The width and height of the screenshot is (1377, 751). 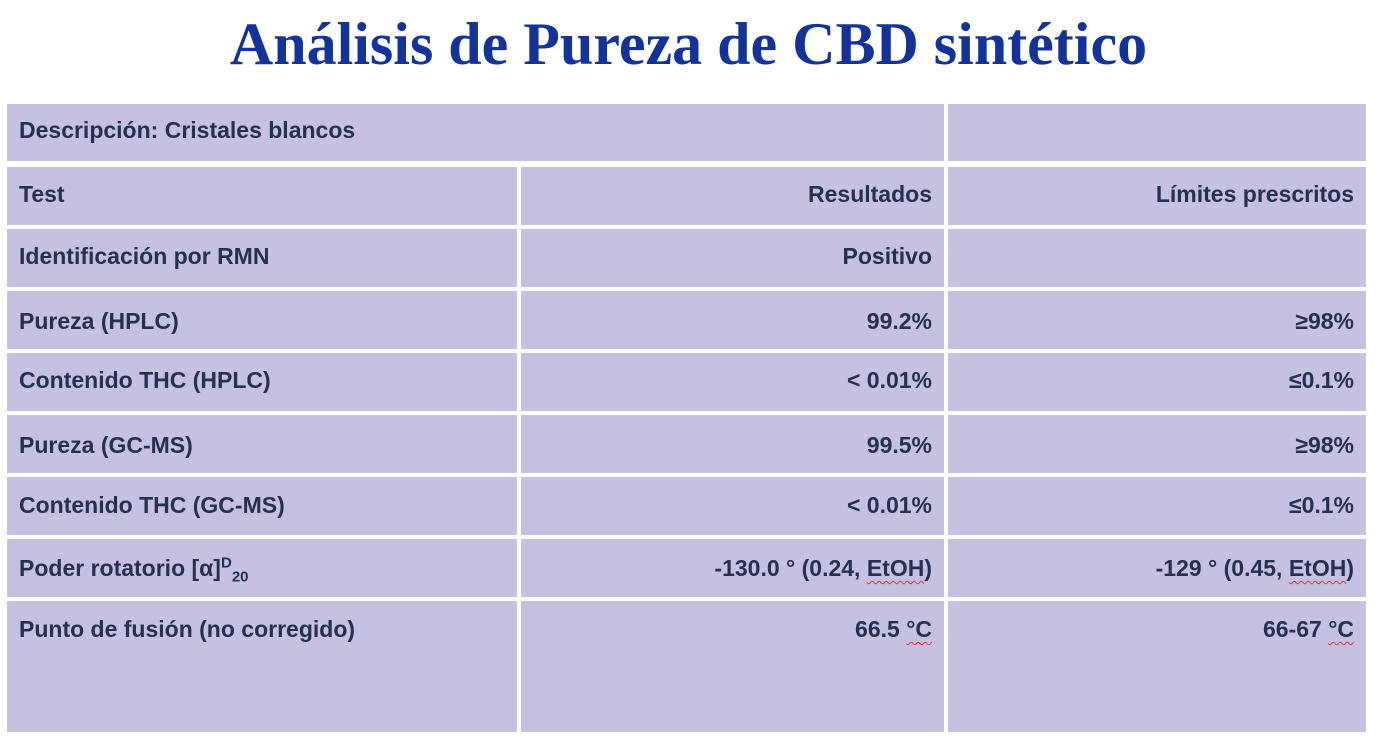 What do you see at coordinates (1254, 194) in the screenshot?
I see `header-limits: Límites prescritos` at bounding box center [1254, 194].